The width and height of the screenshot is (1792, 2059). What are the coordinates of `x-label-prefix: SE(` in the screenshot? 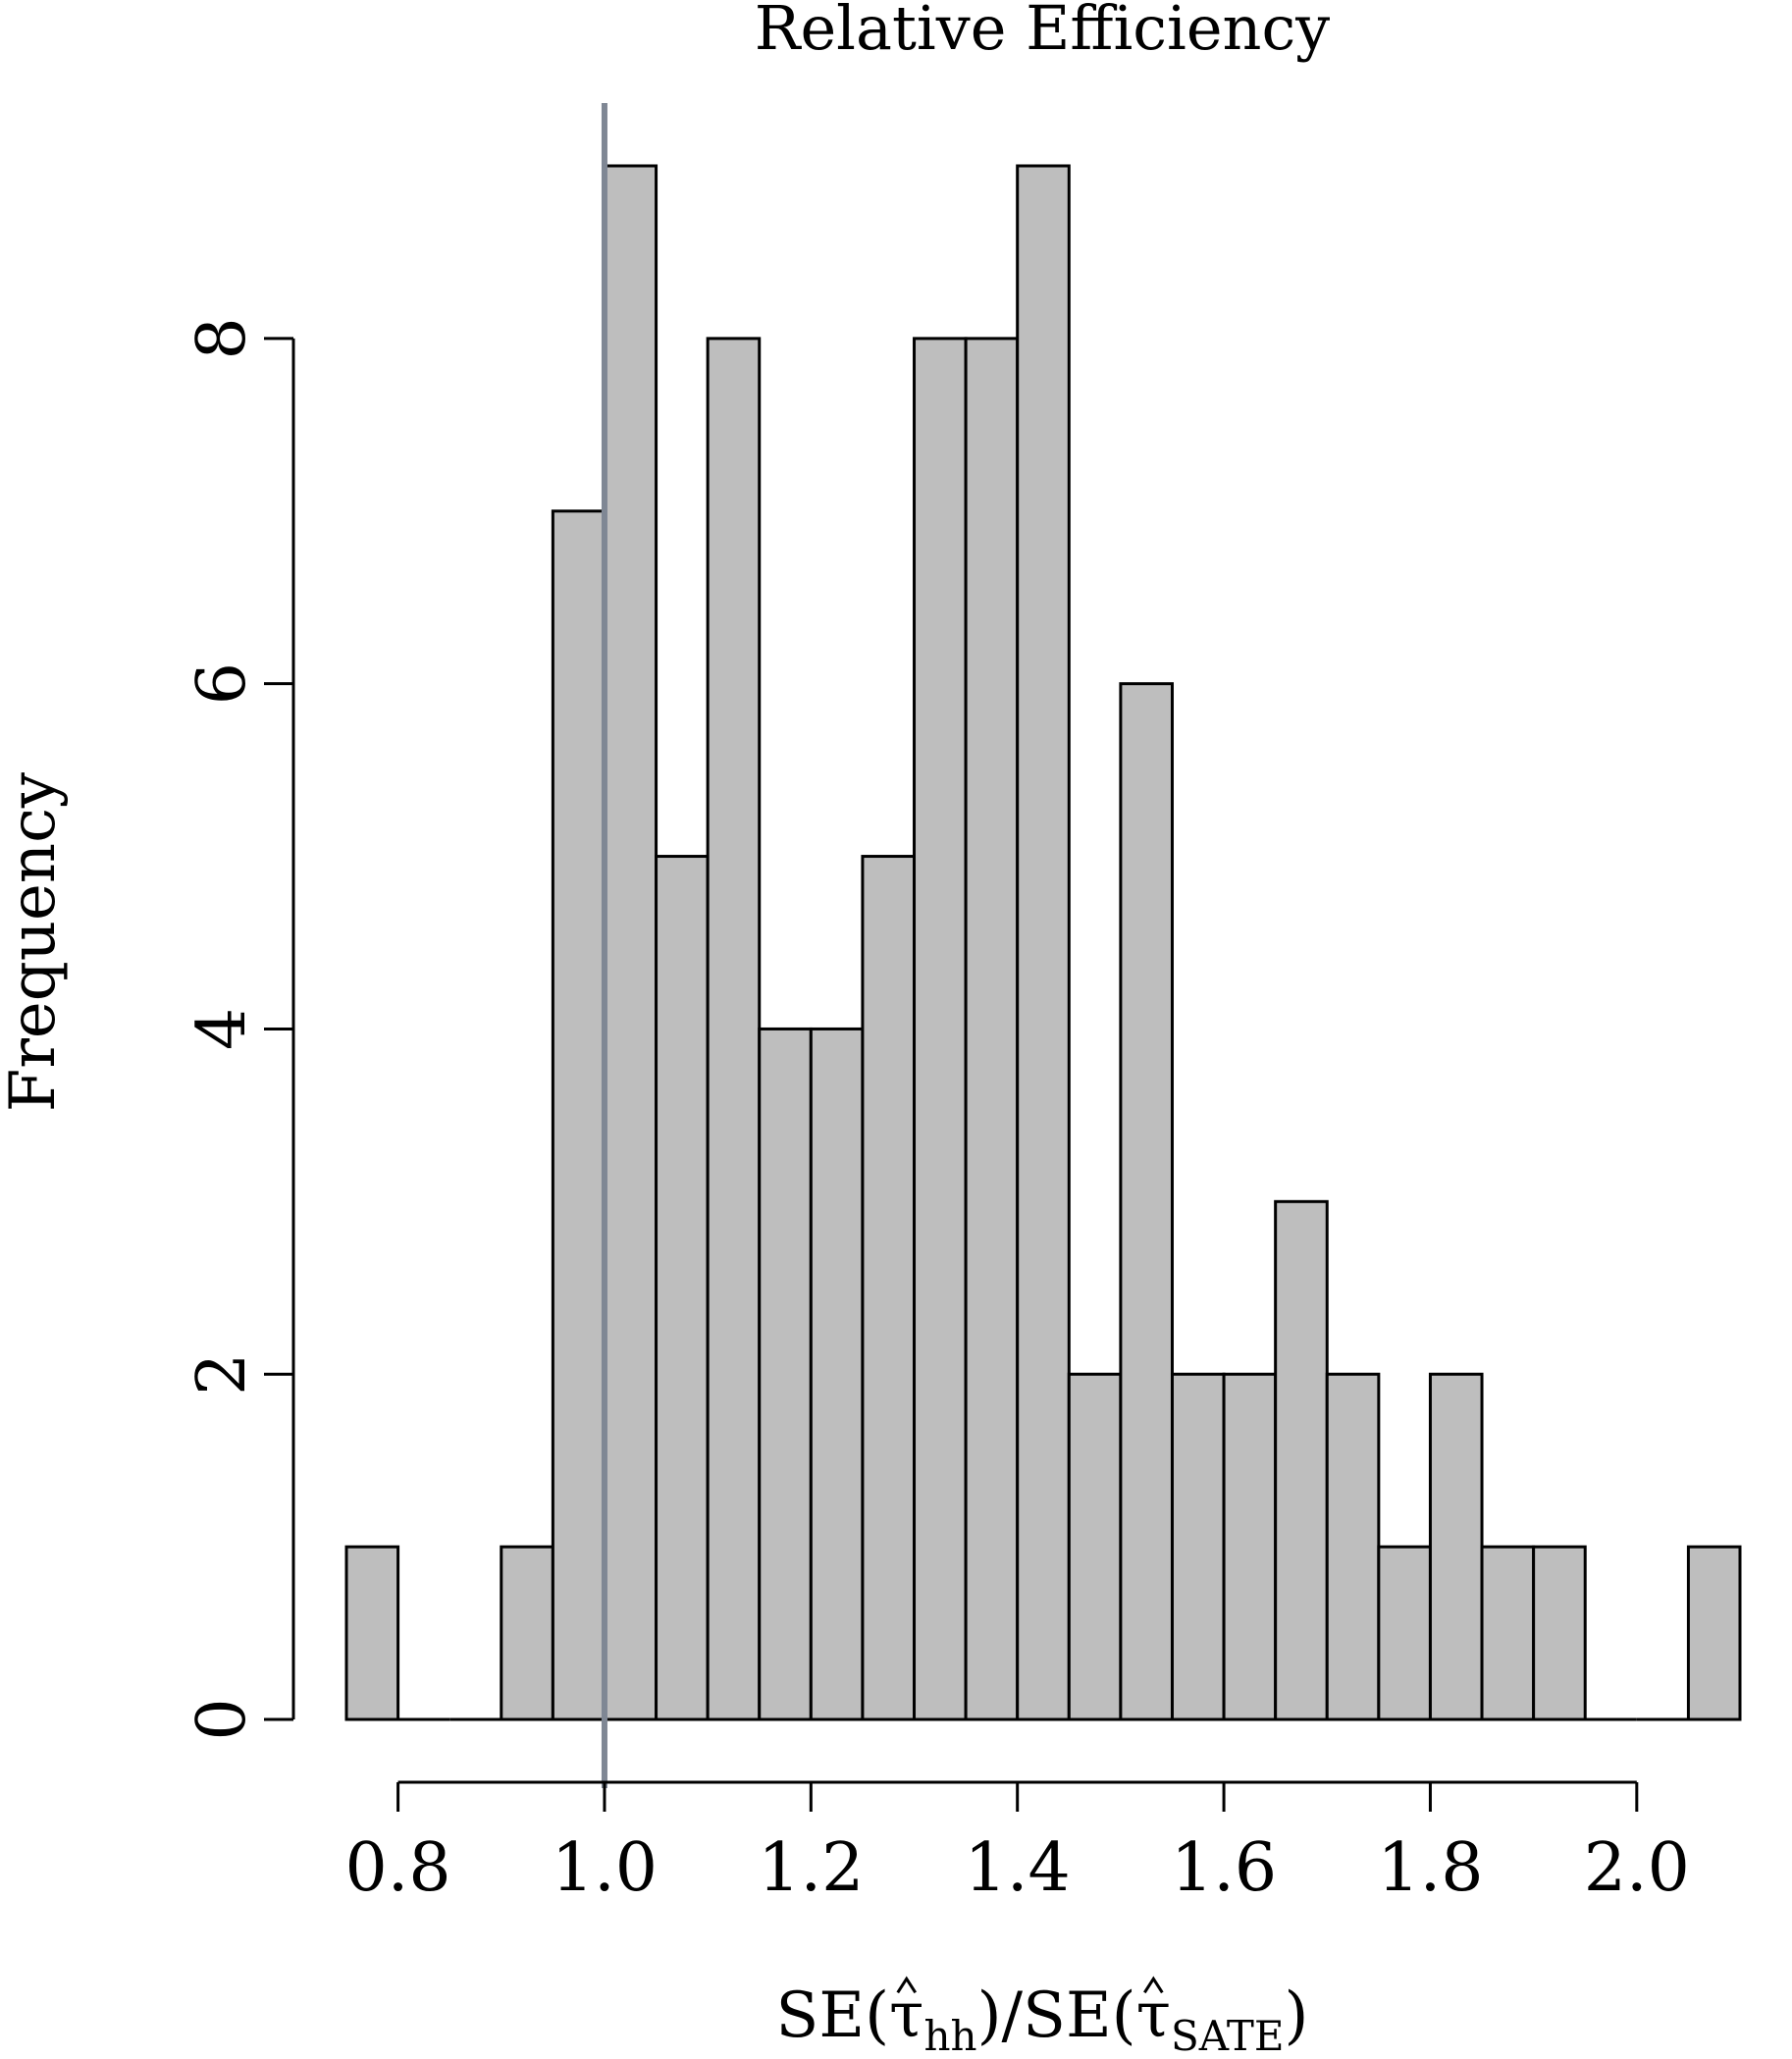 It's located at (833, 2016).